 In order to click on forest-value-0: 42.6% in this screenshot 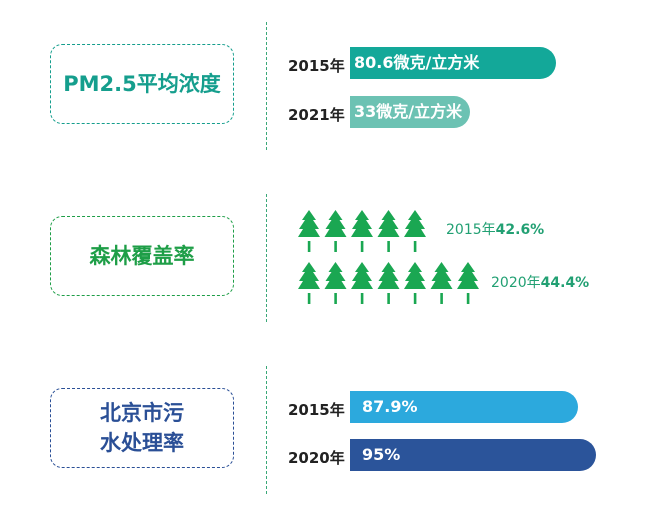, I will do `click(520, 230)`.